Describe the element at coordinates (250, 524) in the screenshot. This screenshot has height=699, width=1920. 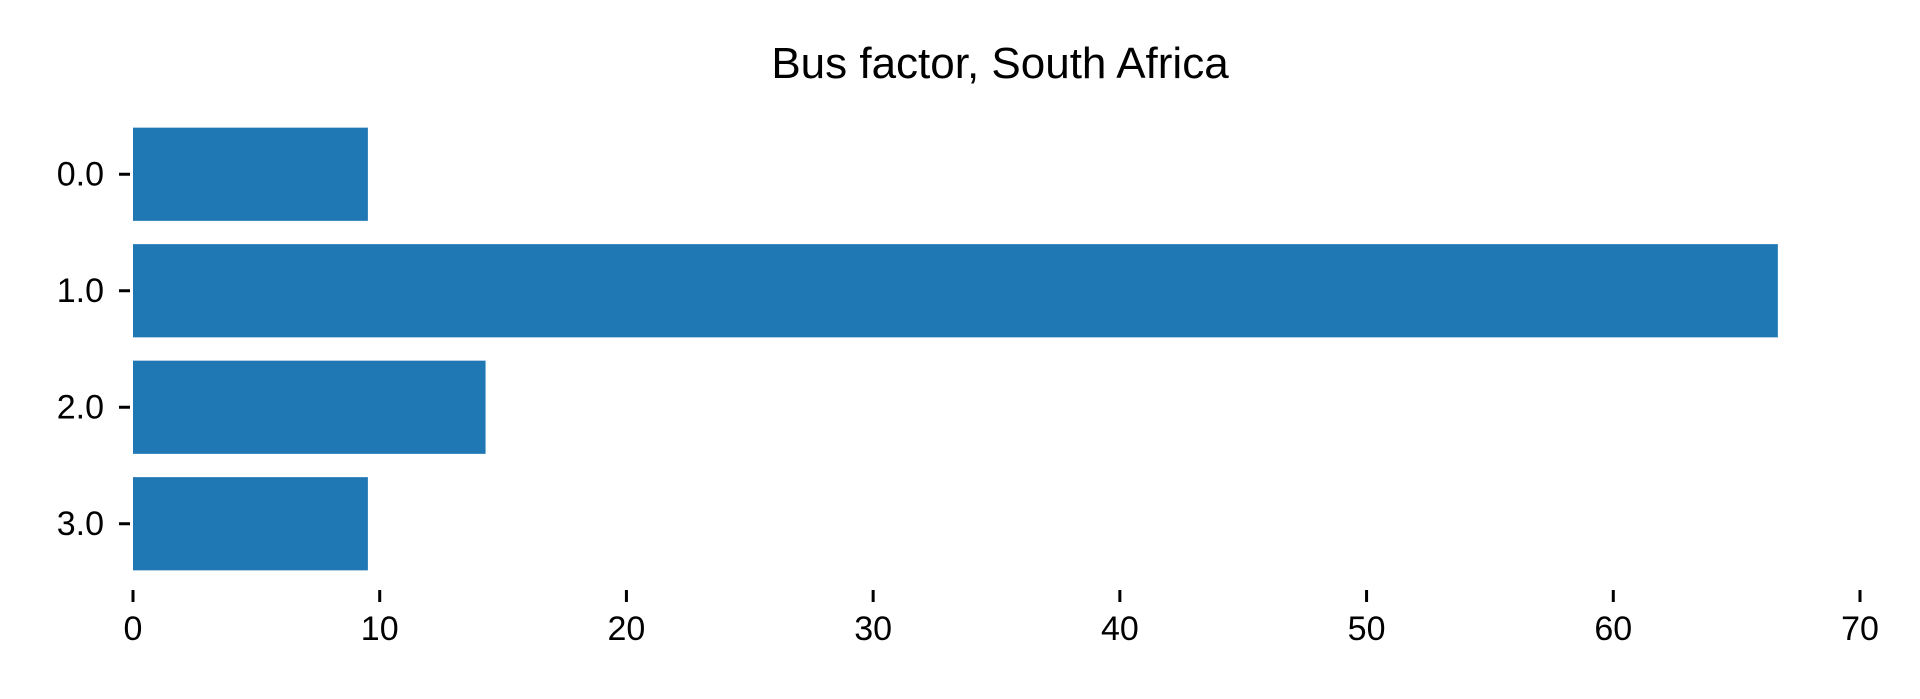
I see `bar-3.0` at that location.